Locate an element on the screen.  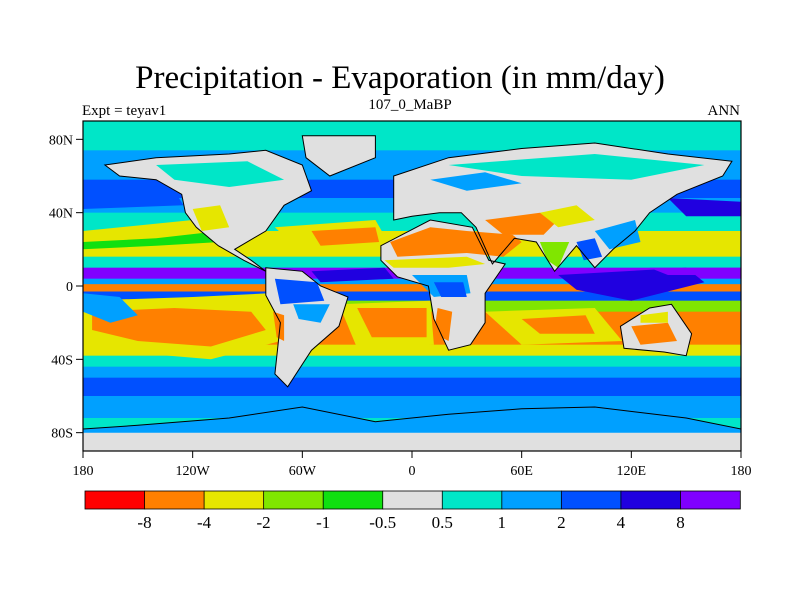
labelbar-label: 1 is located at coordinates (502, 522).